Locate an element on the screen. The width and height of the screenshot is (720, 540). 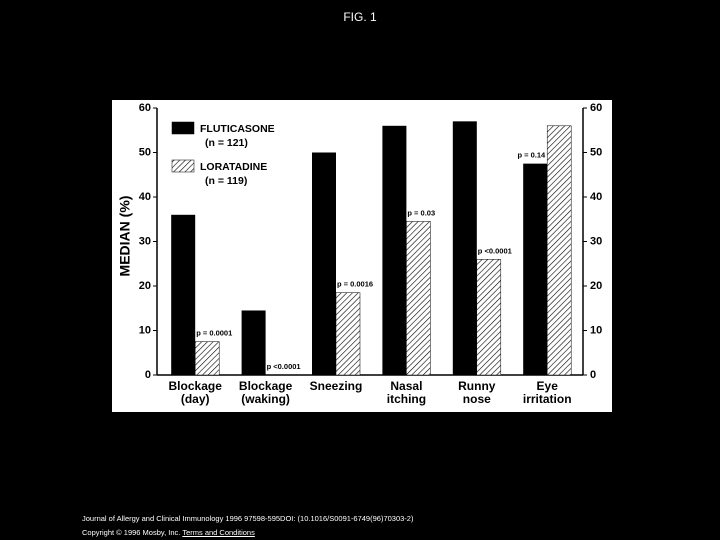
page-title: FIG. 1 is located at coordinates (360, 17).